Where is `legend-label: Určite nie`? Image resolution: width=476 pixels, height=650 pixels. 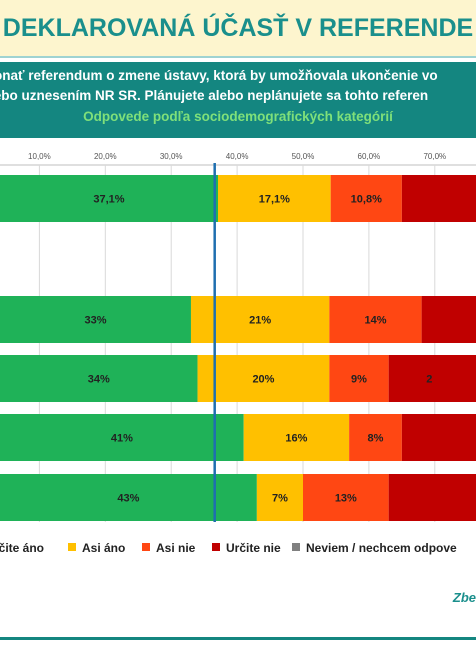
legend-label: Určite nie is located at coordinates (253, 548).